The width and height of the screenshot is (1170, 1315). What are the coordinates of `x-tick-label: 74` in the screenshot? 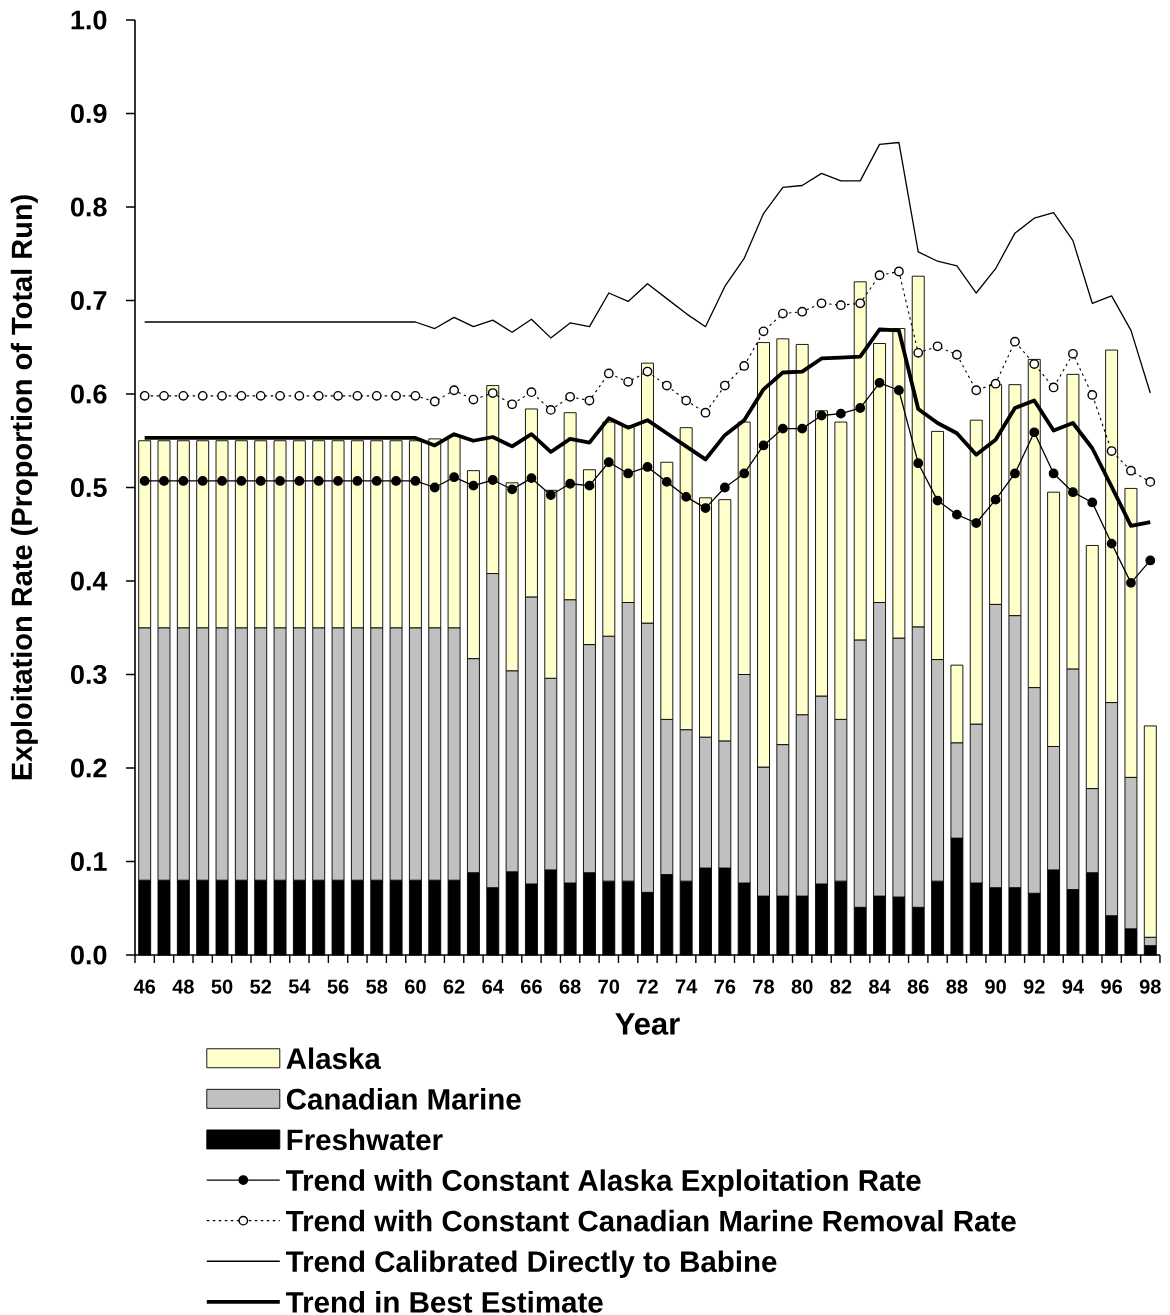 It's located at (686, 986).